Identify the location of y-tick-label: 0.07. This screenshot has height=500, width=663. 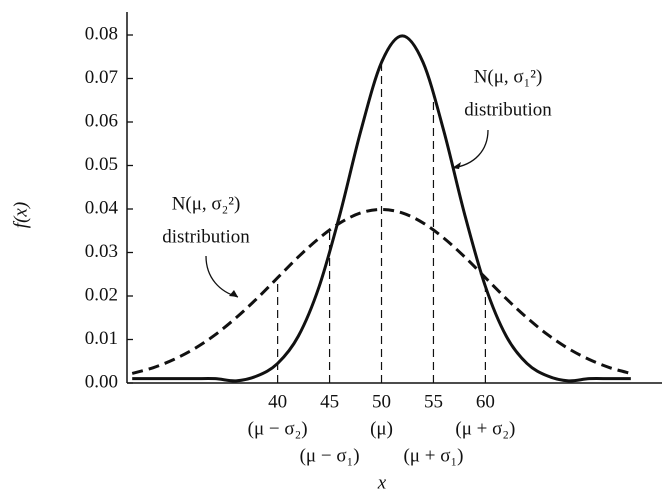
(101, 77).